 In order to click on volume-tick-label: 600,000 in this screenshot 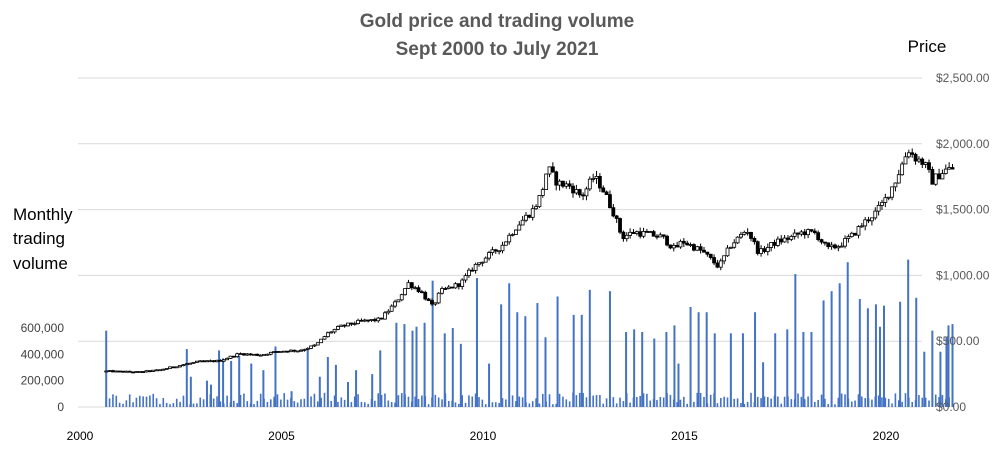, I will do `click(43, 328)`.